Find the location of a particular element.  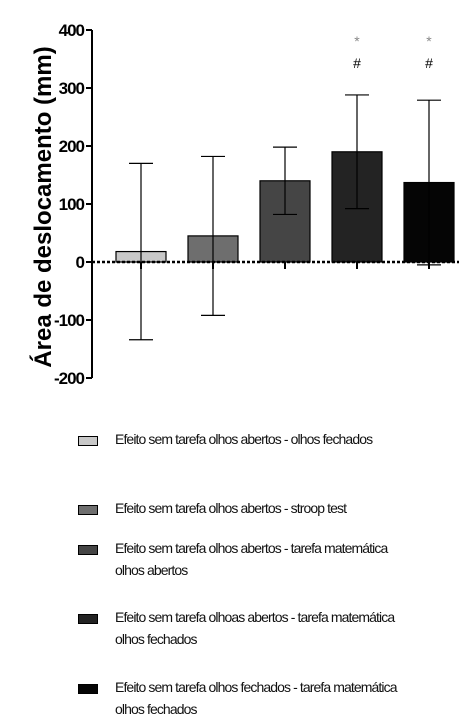

y-tick-label: 0 is located at coordinates (80, 262).